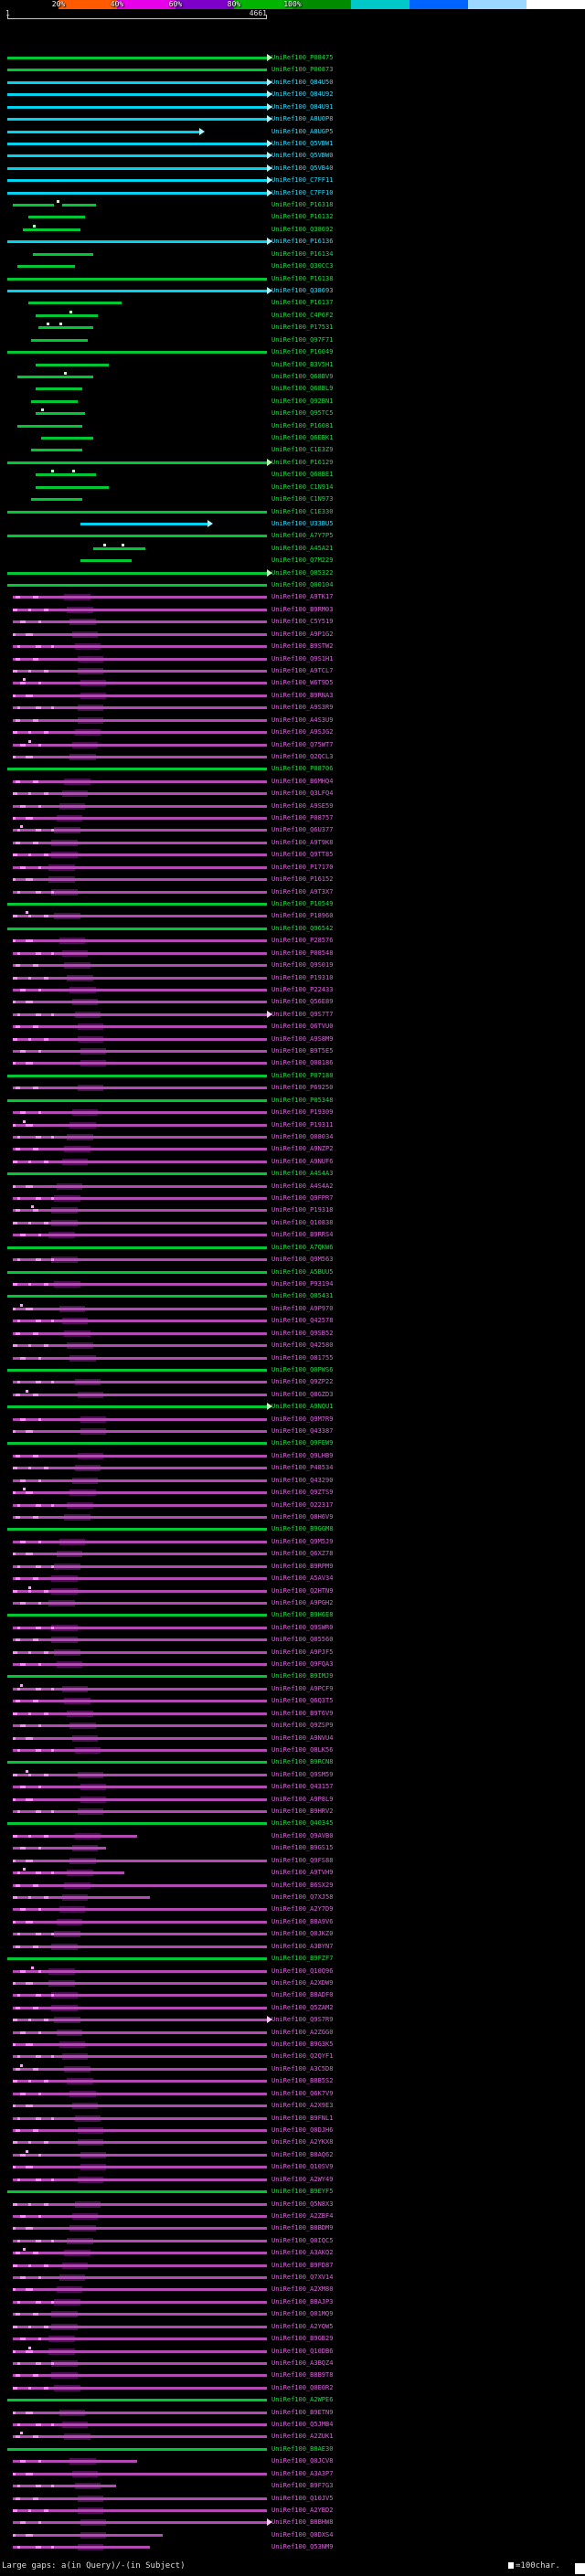 Image resolution: width=585 pixels, height=2576 pixels. What do you see at coordinates (293, 241) in the screenshot?
I see `alignment-row: UniRef100_P16136` at bounding box center [293, 241].